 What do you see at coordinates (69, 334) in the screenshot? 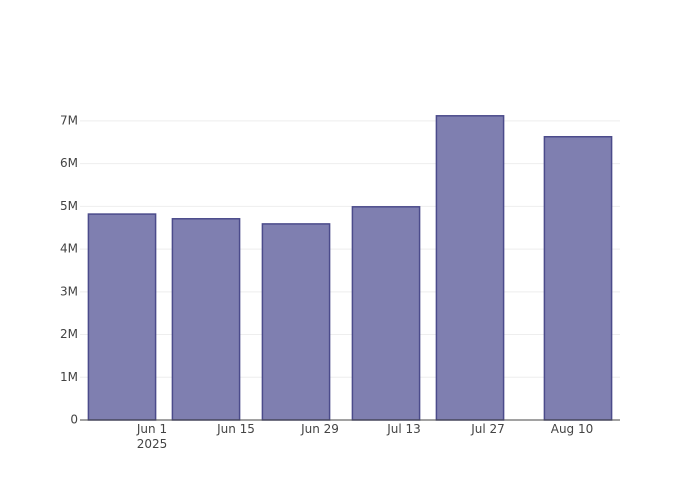
I see `y-tick-label: 2M` at bounding box center [69, 334].